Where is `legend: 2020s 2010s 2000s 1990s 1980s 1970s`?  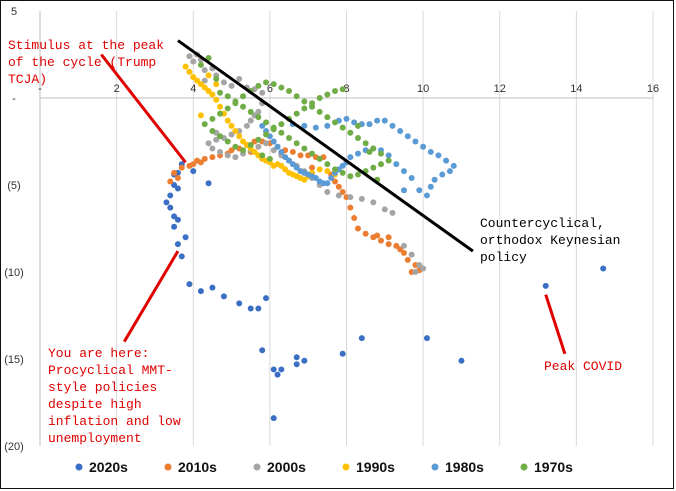 legend: 2020s 2010s 2000s 1990s 1980s 1970s is located at coordinates (324, 467).